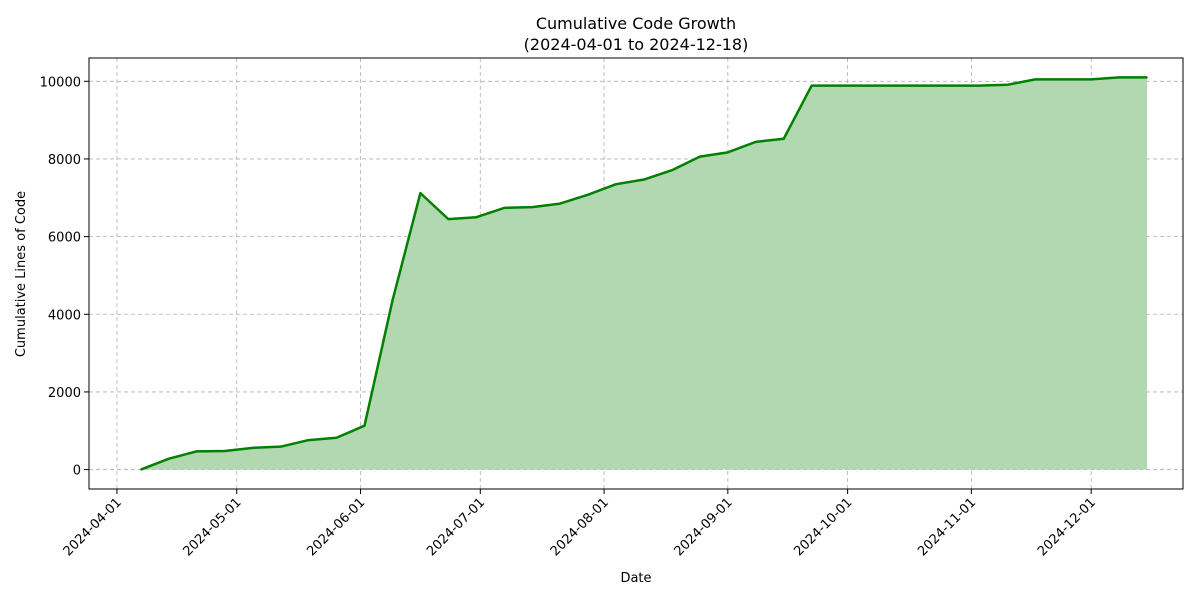 The width and height of the screenshot is (1200, 600). I want to click on y-axis-label: Cumulative Lines of Code, so click(21, 274).